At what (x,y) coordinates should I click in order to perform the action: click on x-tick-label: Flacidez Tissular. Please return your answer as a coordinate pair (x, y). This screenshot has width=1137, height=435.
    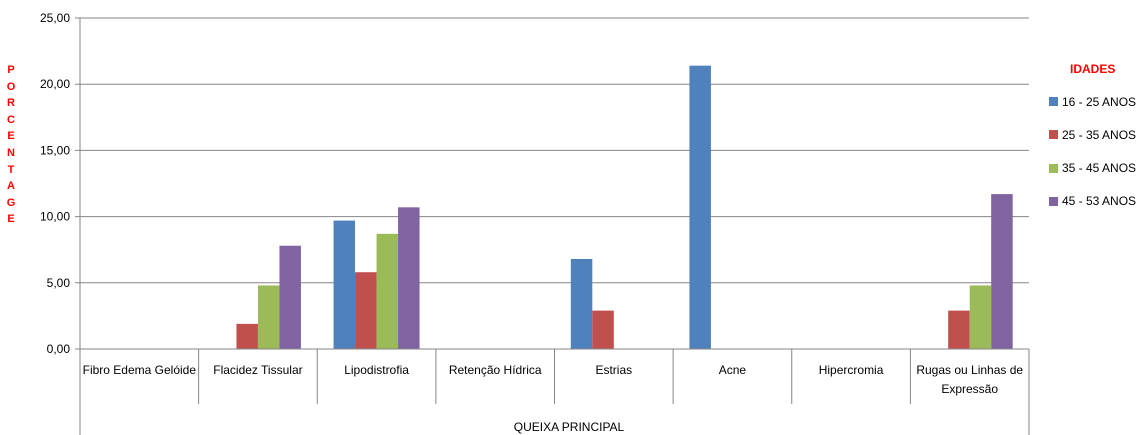
    Looking at the image, I should click on (257, 370).